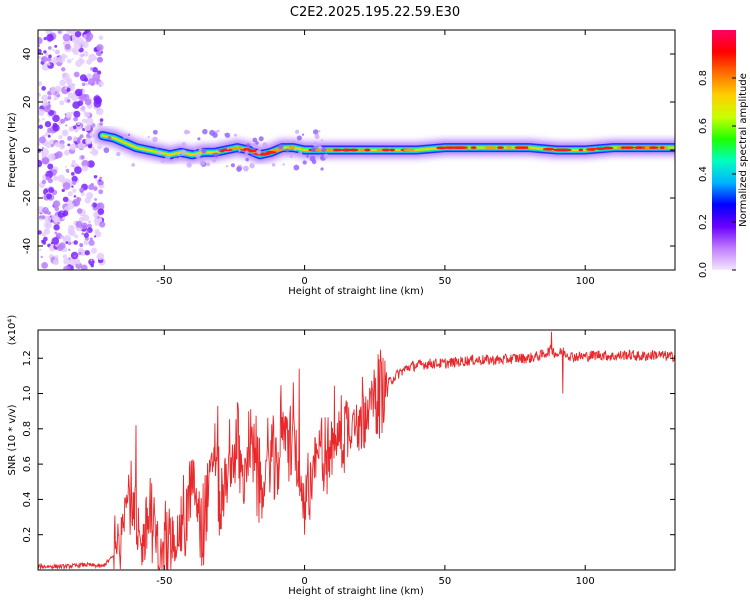 The height and width of the screenshot is (600, 750). I want to click on colorbar-label: Normalized spectral amplitude, so click(743, 150).